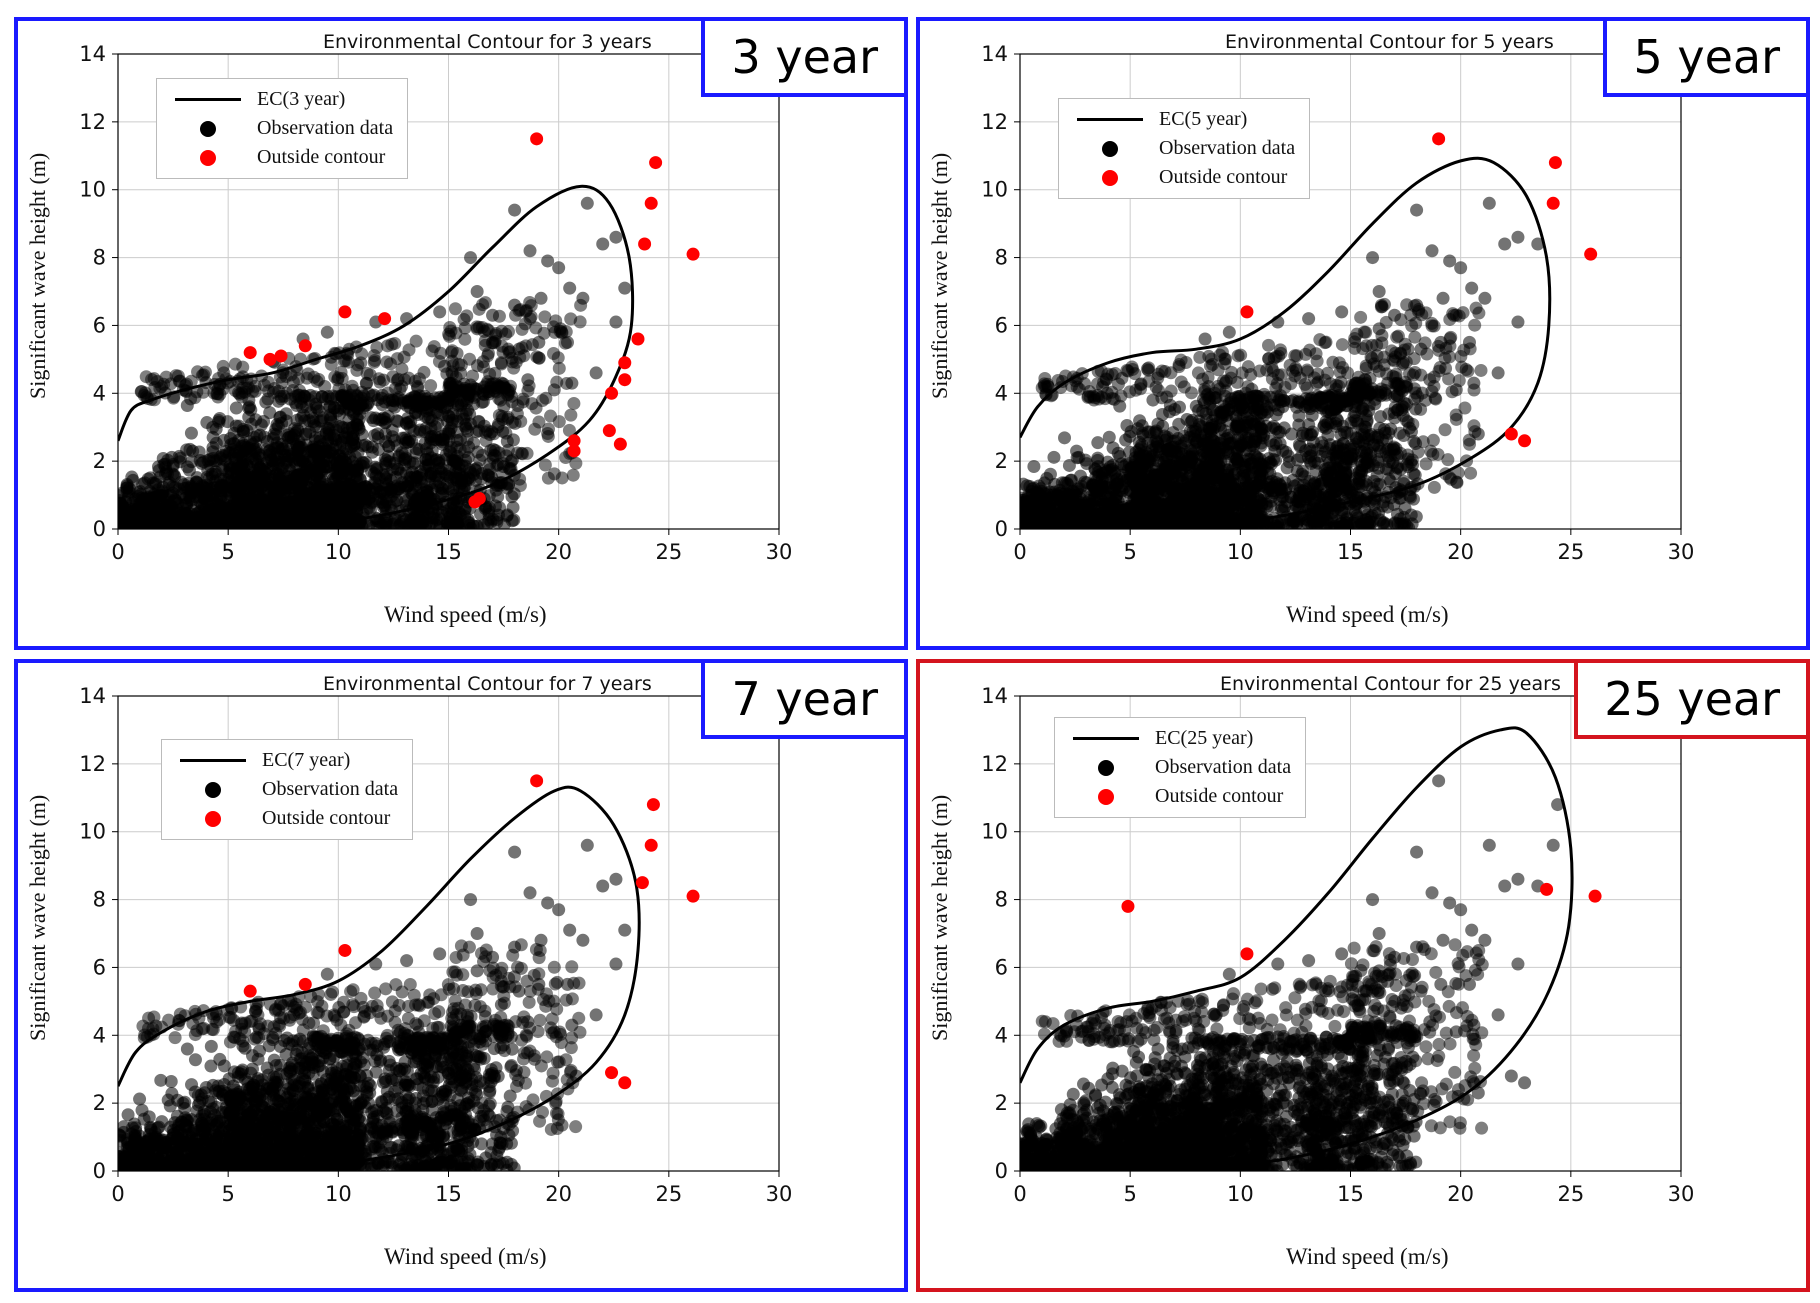 This screenshot has height=1303, width=1820. I want to click on y-tick-label: 12, so click(994, 122).